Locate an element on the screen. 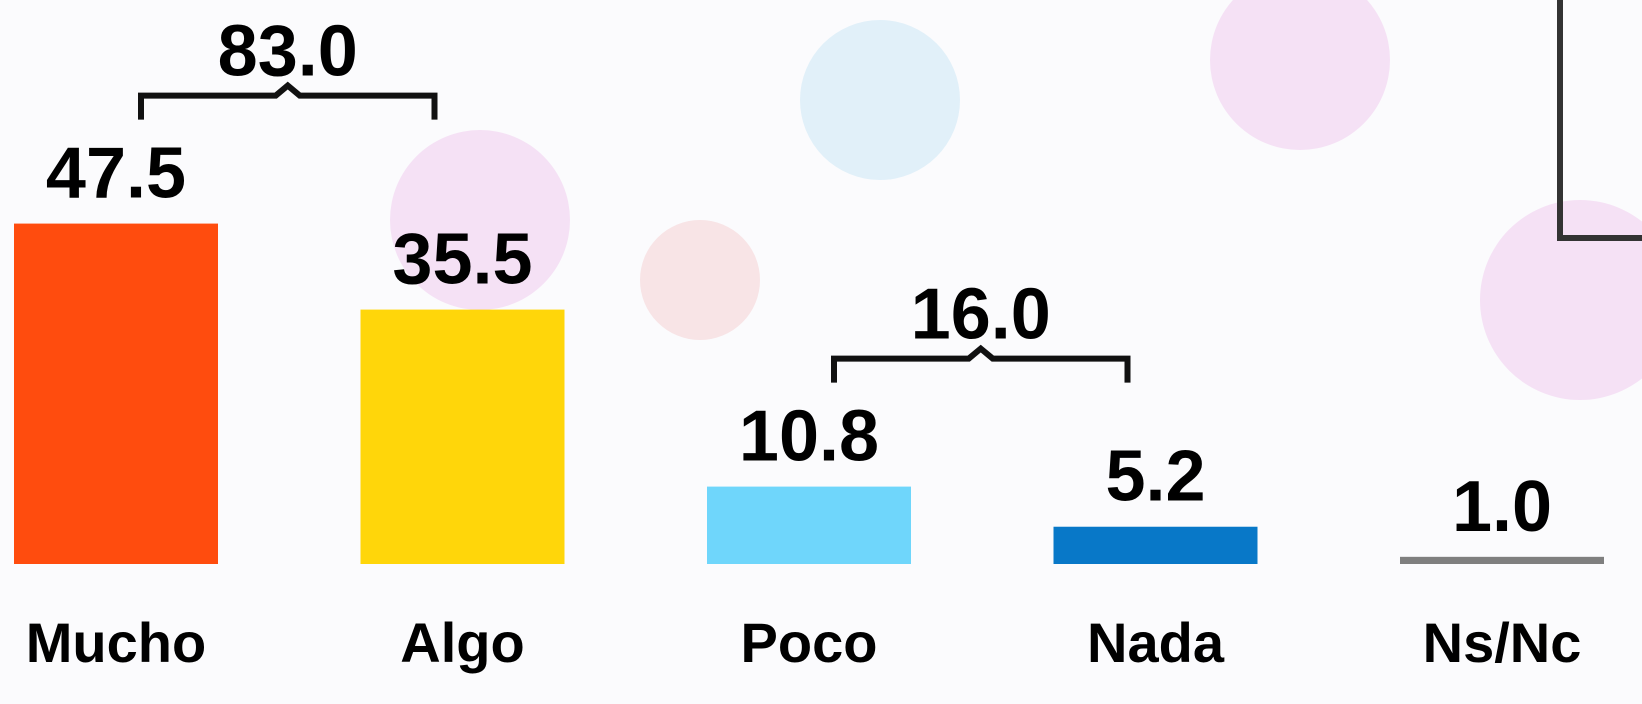 The width and height of the screenshot is (1642, 704). value-label: 5.2 is located at coordinates (1155, 477).